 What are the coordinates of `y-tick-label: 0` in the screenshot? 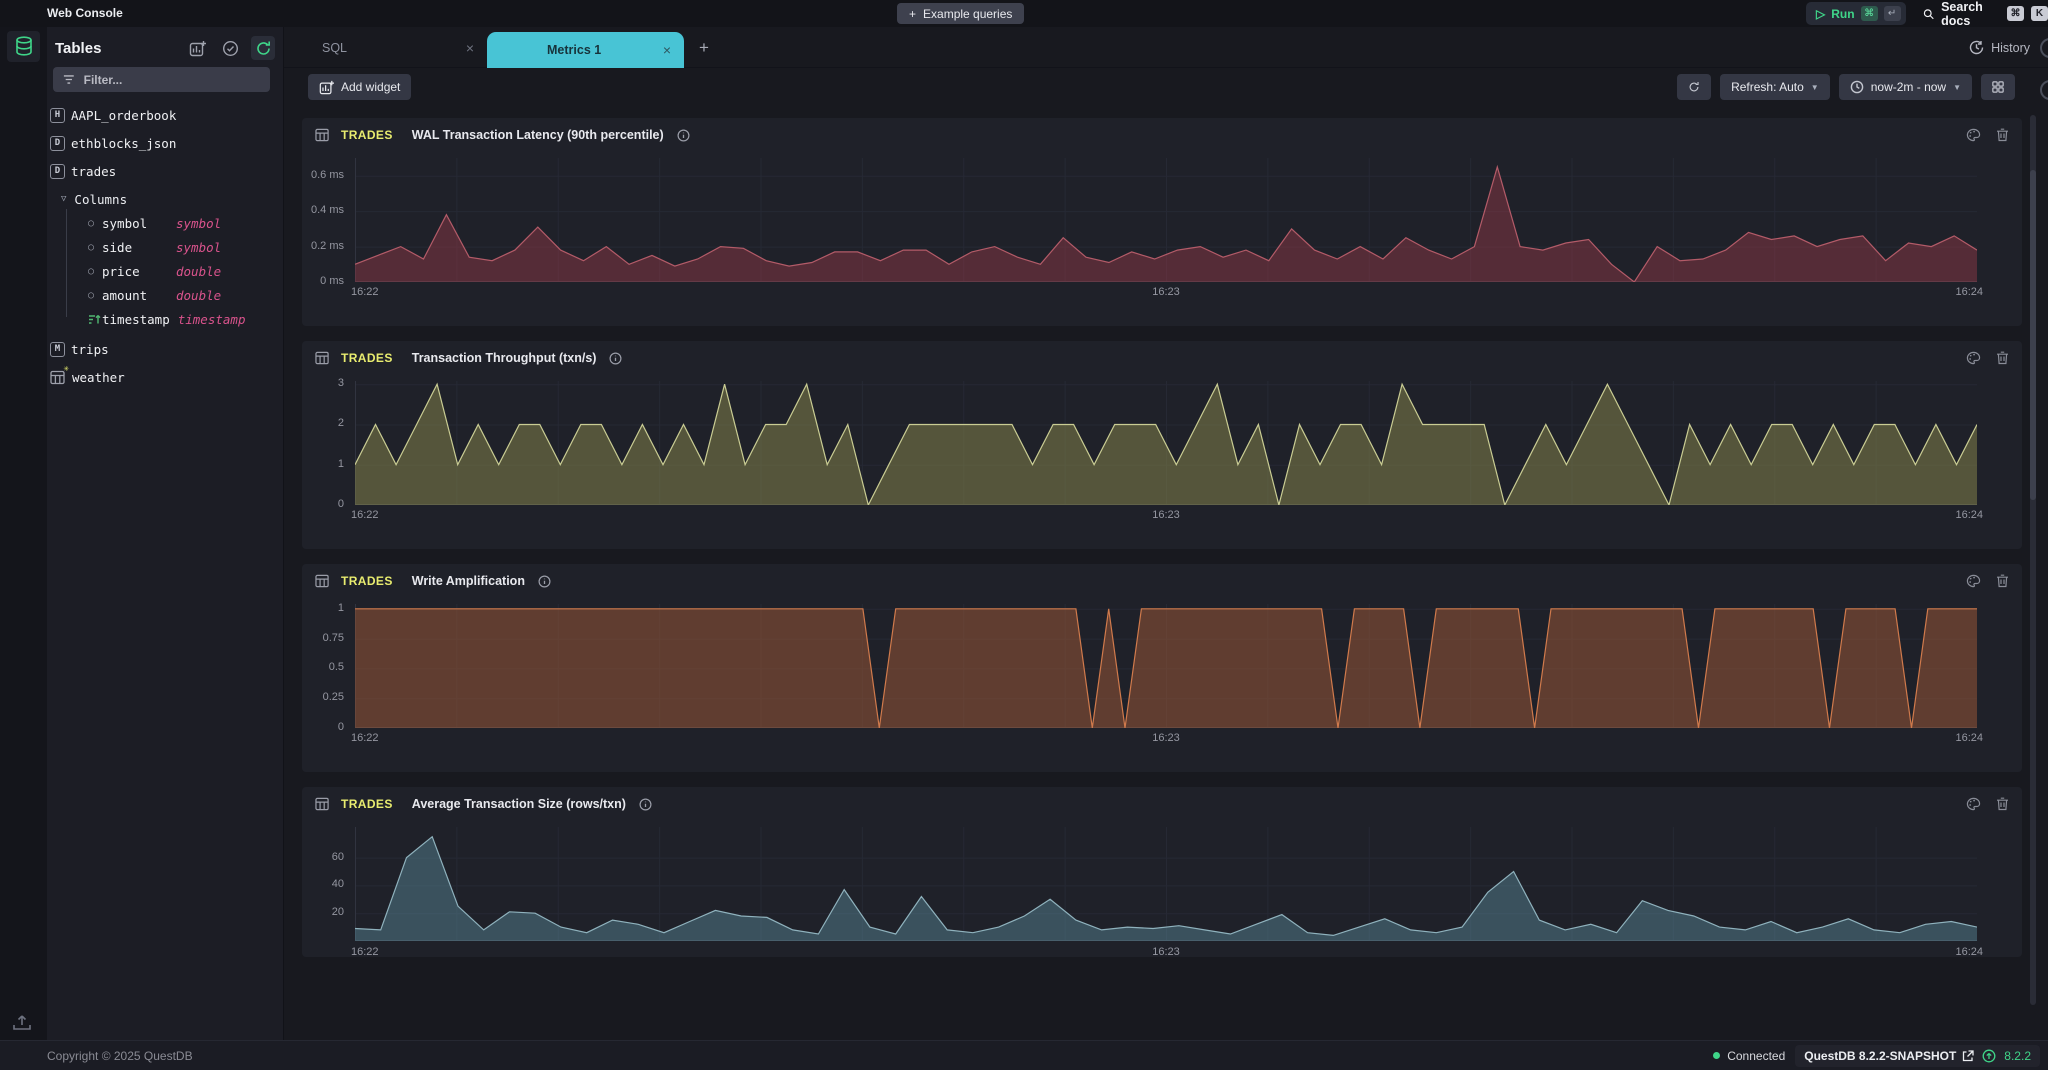 It's located at (340, 504).